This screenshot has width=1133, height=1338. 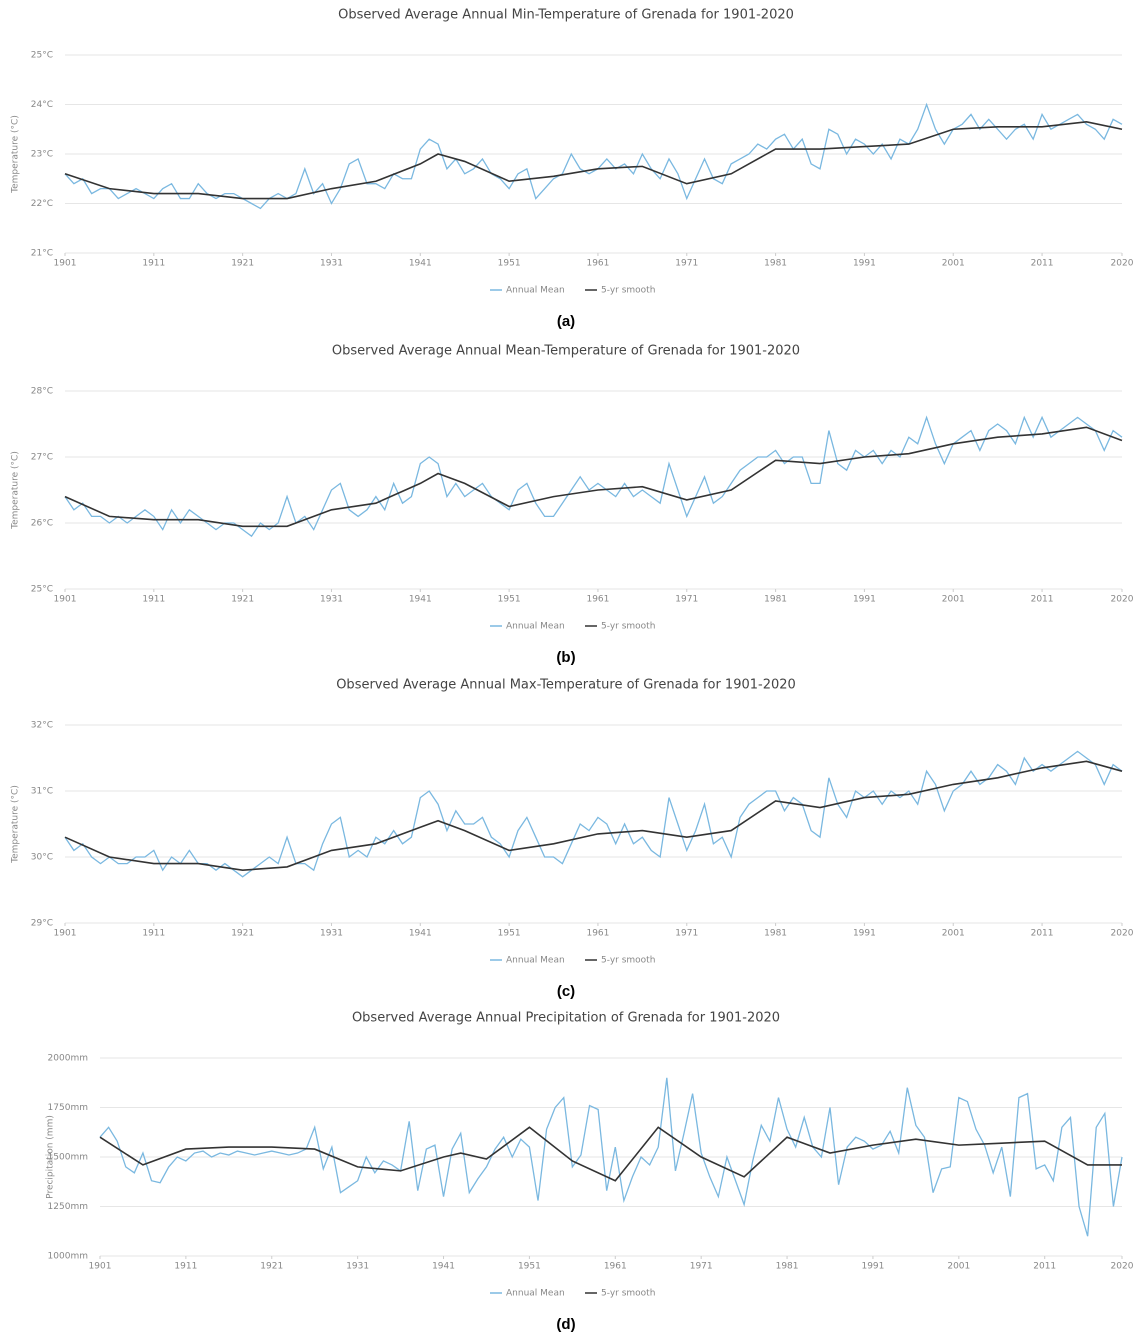 I want to click on y-tick-label: 22°C, so click(x=42, y=204).